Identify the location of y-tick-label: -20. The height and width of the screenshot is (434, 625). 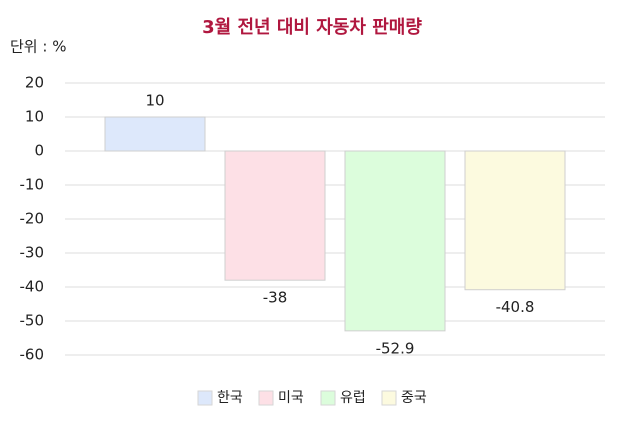
(32, 219).